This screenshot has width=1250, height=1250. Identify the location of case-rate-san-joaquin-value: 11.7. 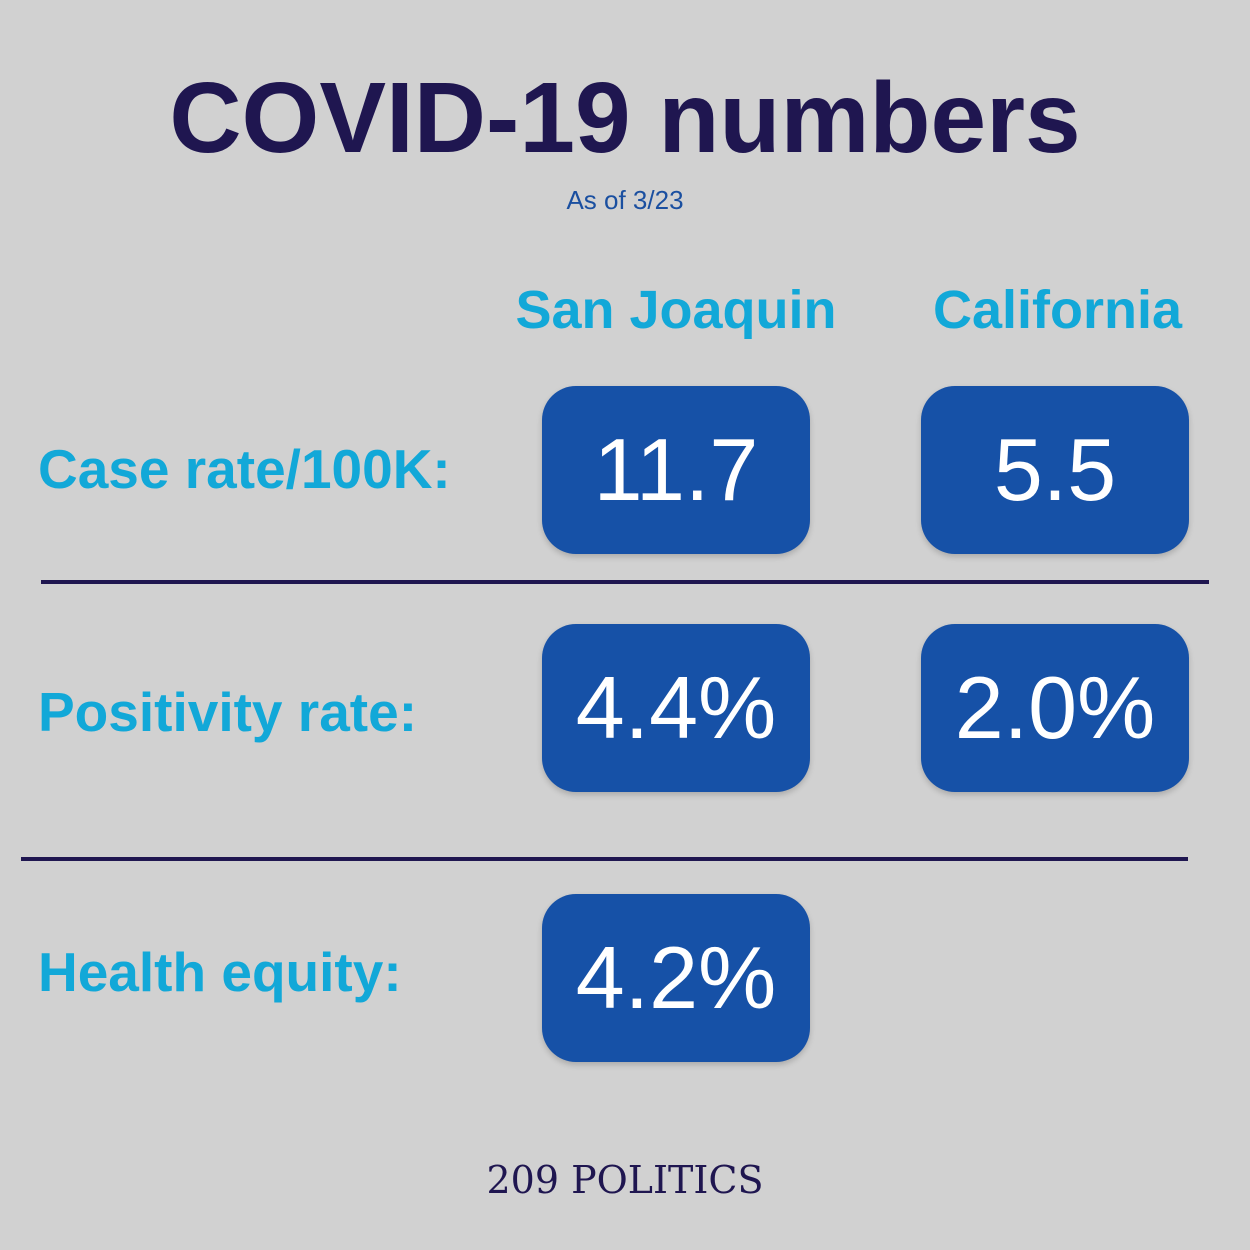
(676, 470).